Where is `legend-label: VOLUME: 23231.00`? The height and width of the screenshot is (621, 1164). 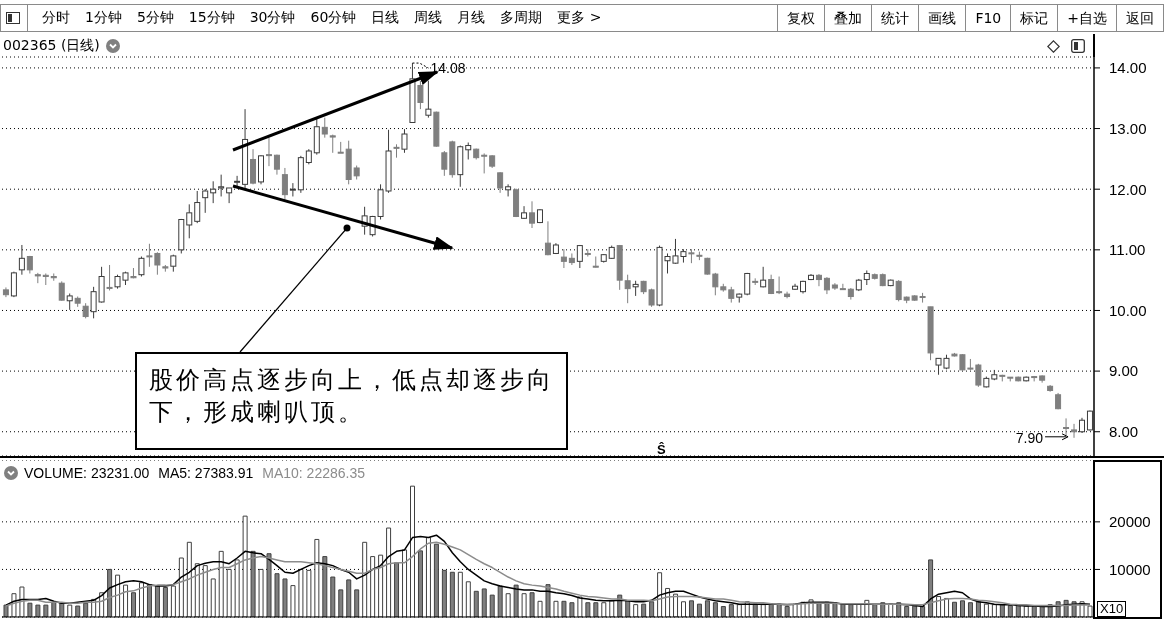 legend-label: VOLUME: 23231.00 is located at coordinates (87, 473).